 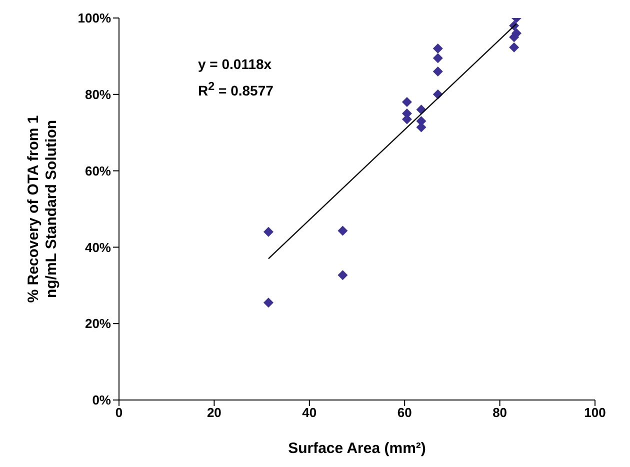 What do you see at coordinates (404, 412) in the screenshot?
I see `x-tick-label: 60` at bounding box center [404, 412].